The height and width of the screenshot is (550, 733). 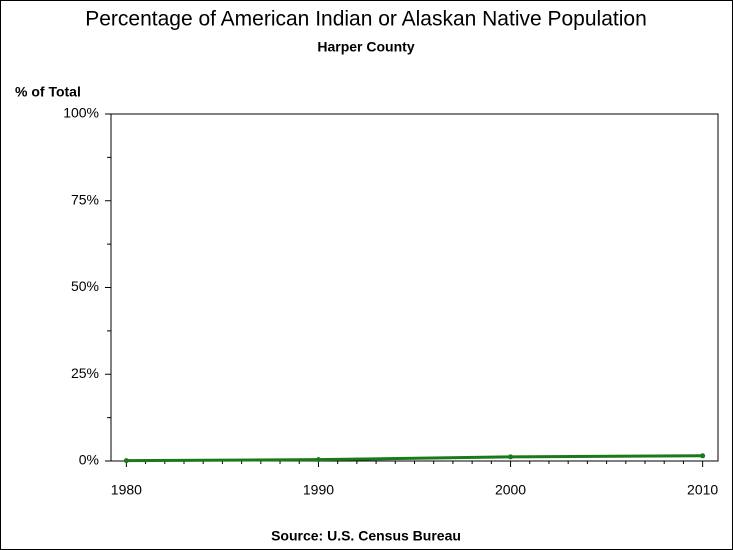 I want to click on x-tick-label: 1980, so click(x=126, y=490).